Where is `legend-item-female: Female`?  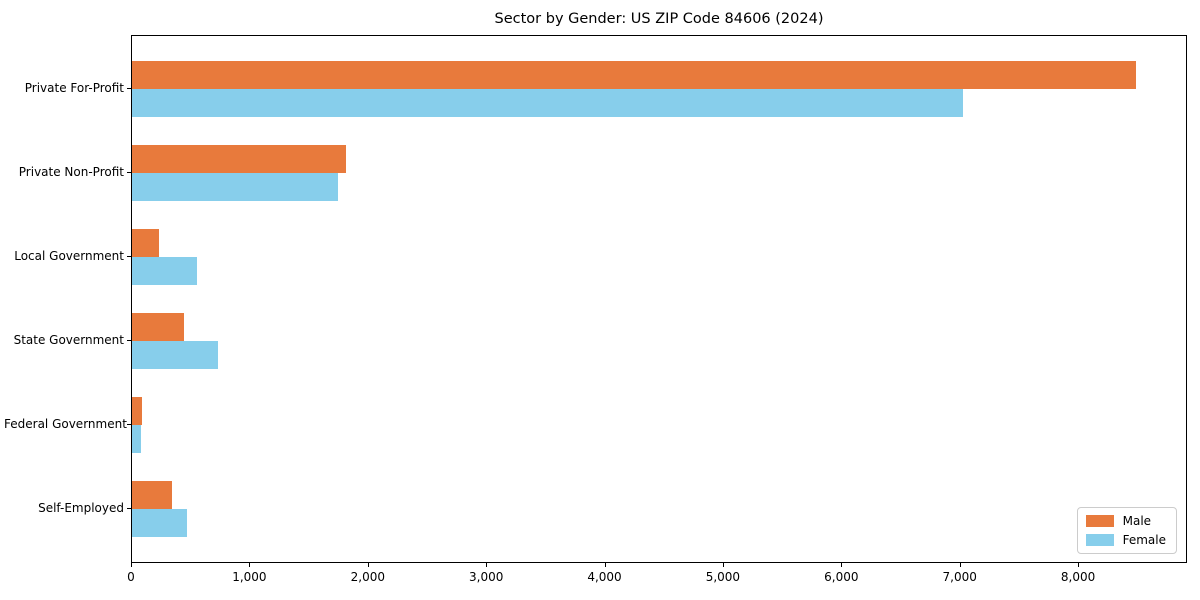 legend-item-female: Female is located at coordinates (1125, 540).